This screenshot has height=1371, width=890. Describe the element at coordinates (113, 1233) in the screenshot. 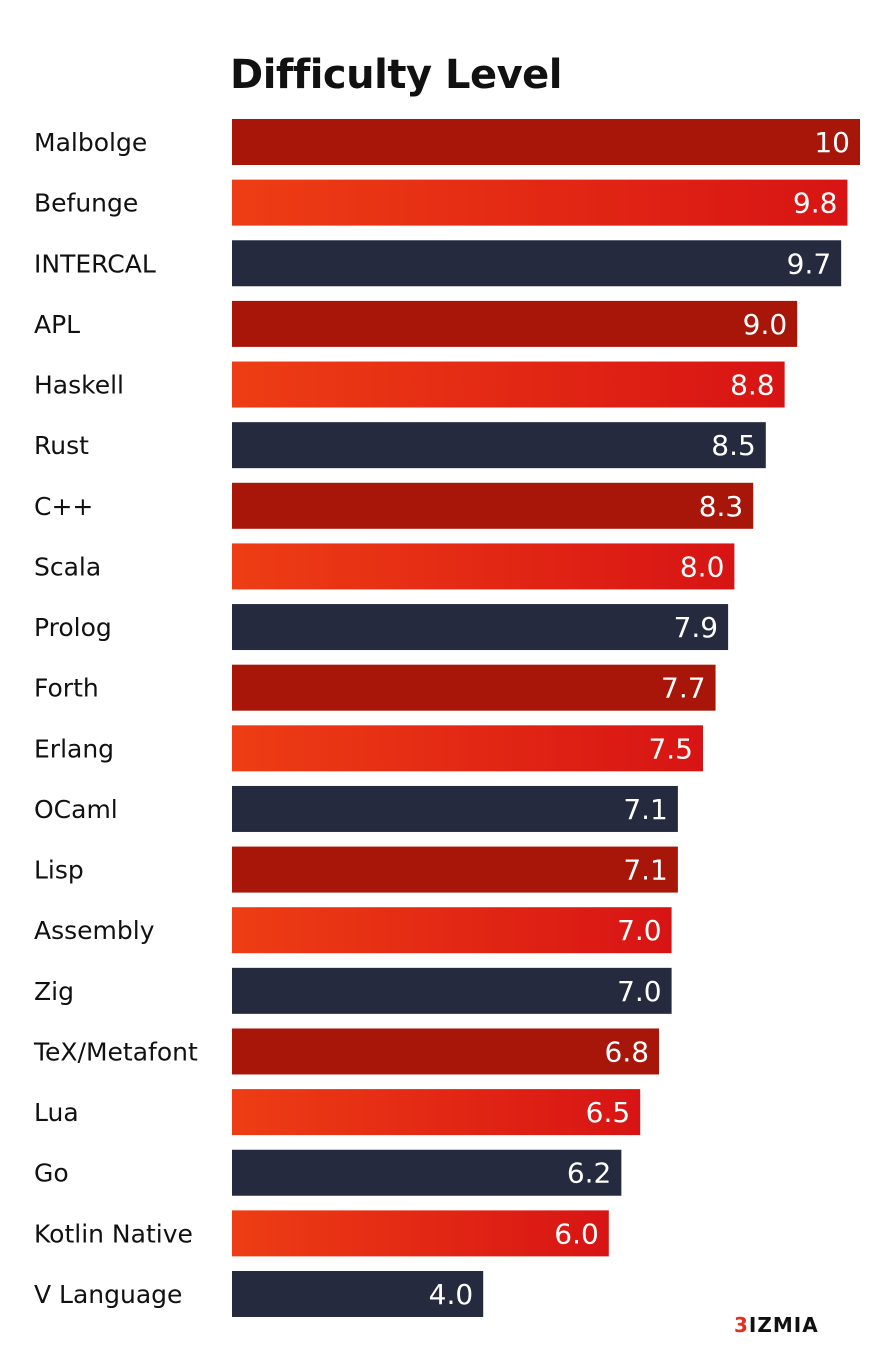

I see `category-label: Kotlin Native` at that location.